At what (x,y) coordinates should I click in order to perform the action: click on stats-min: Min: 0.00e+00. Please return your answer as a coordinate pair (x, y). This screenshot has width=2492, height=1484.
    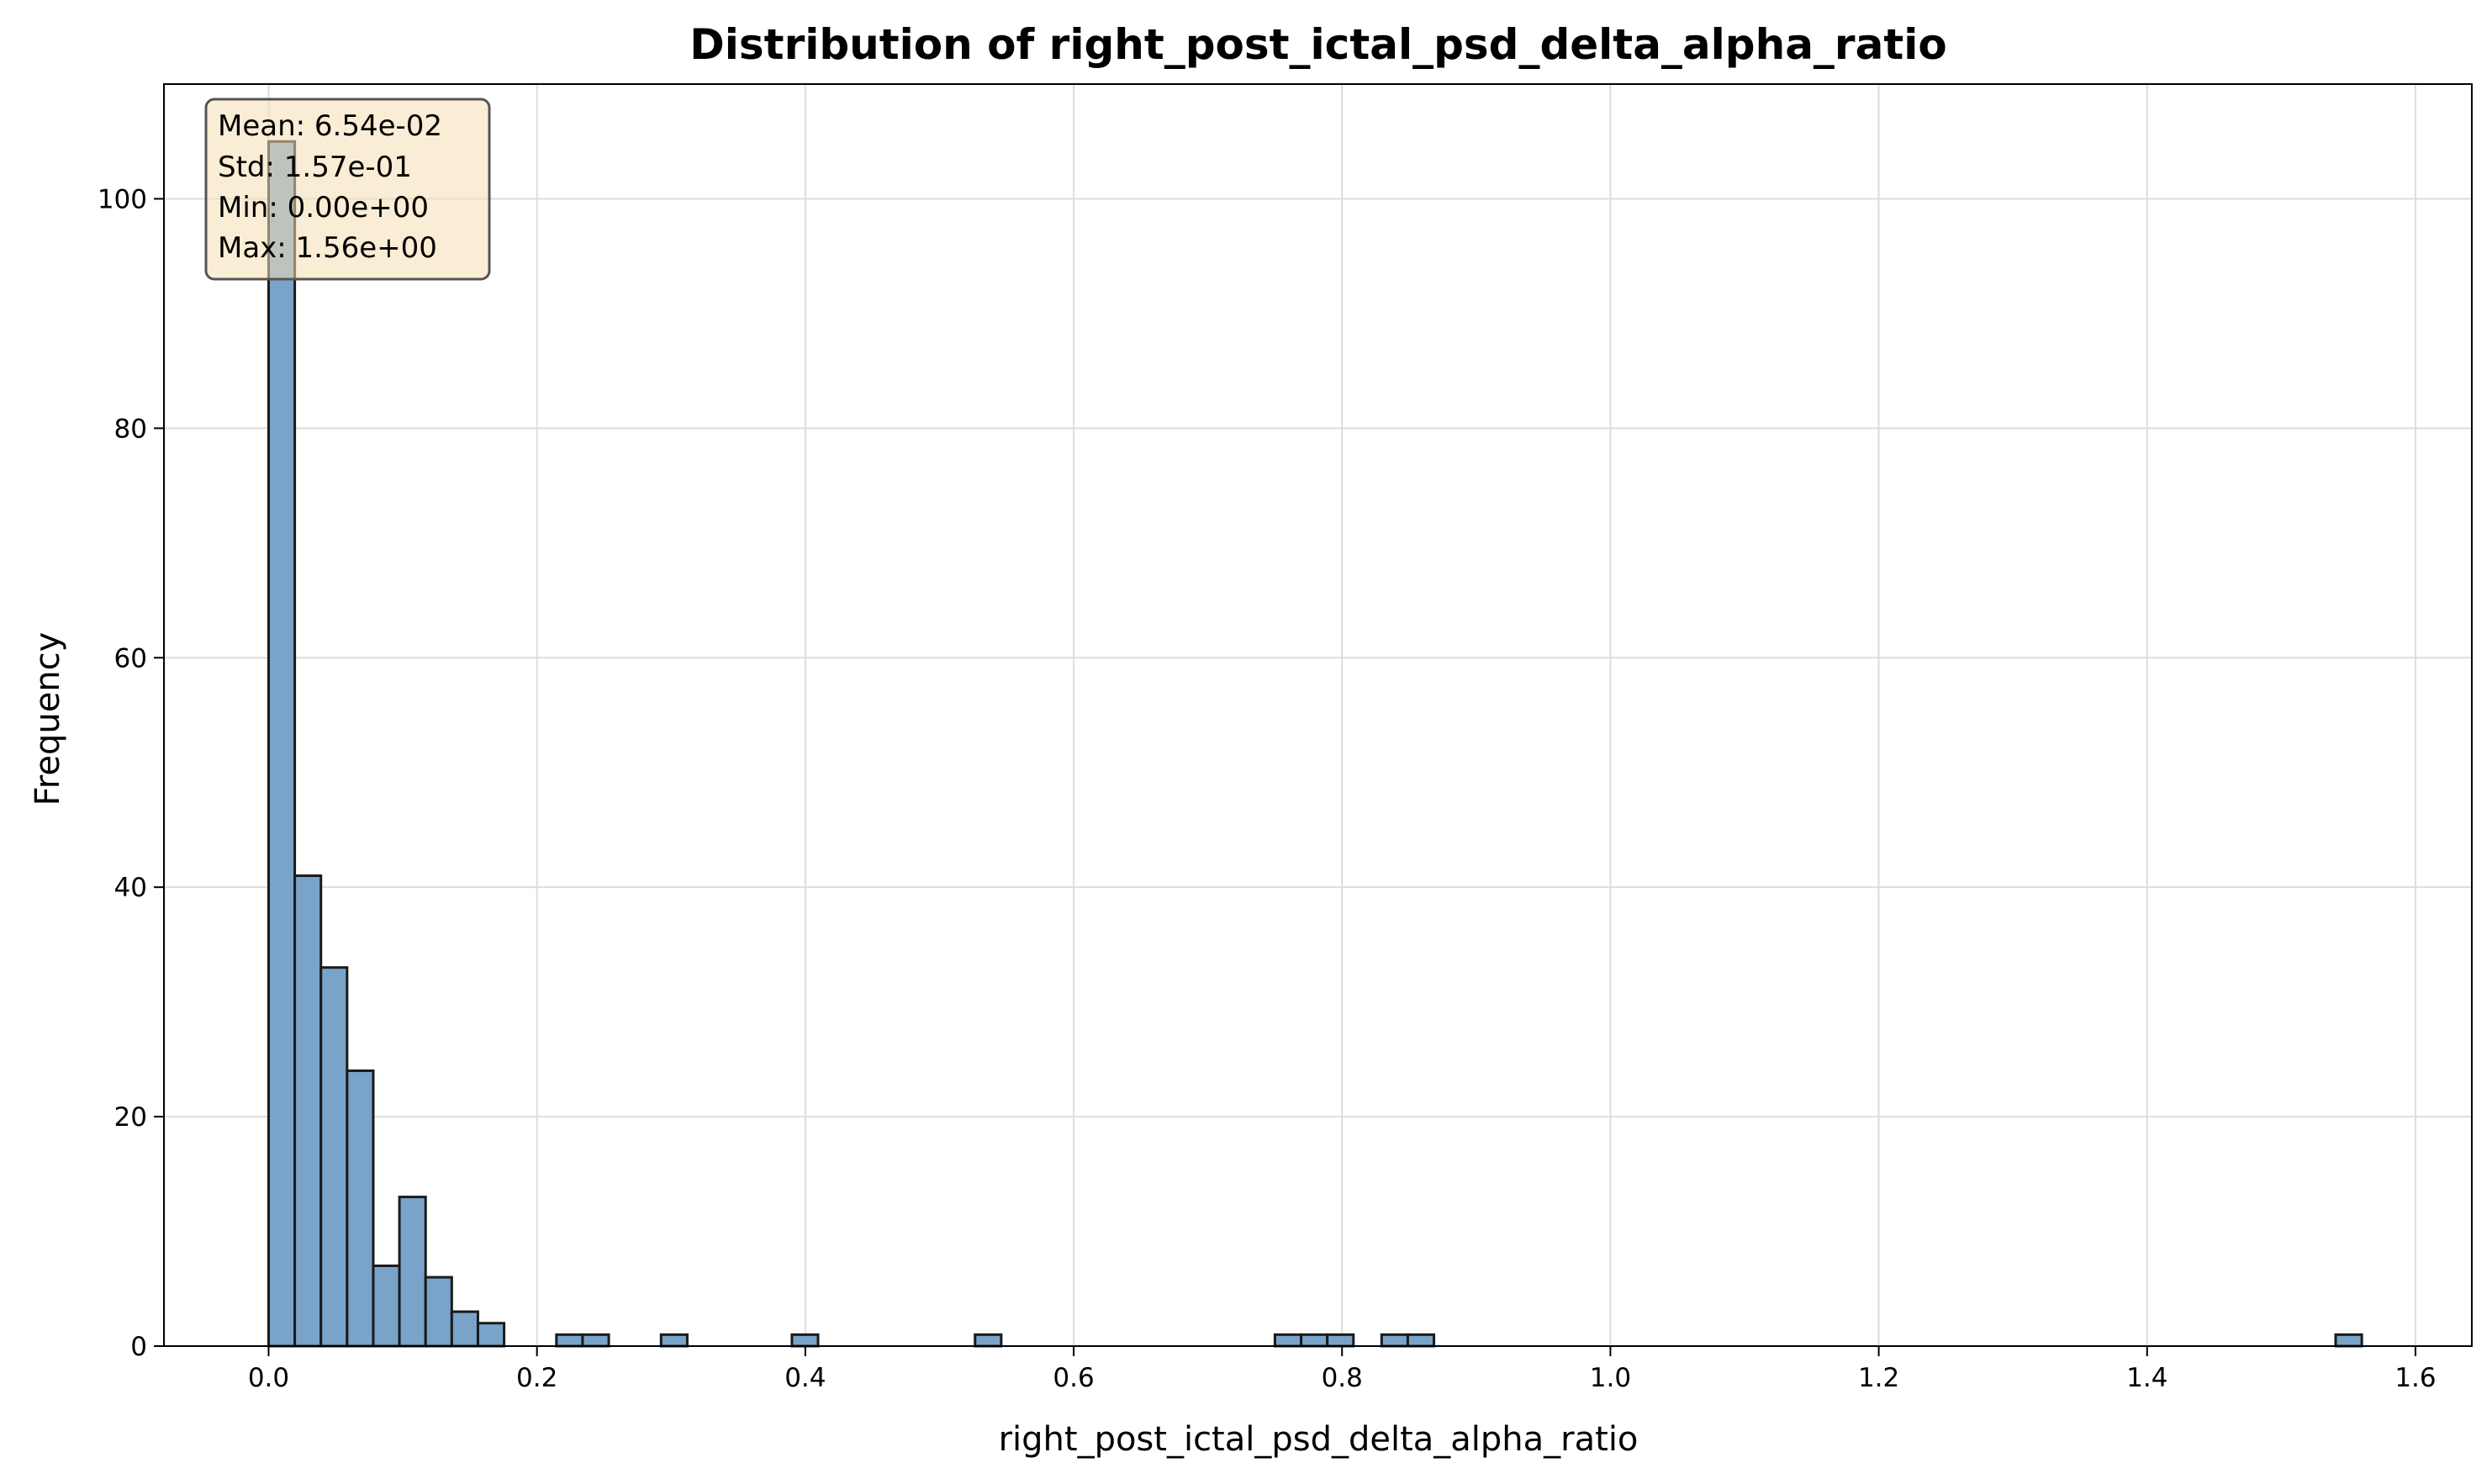
    Looking at the image, I should click on (323, 207).